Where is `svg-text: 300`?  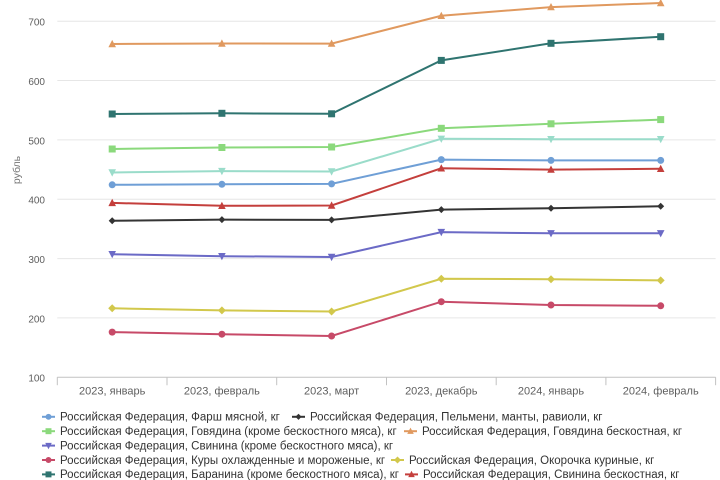
svg-text: 300 is located at coordinates (36, 260).